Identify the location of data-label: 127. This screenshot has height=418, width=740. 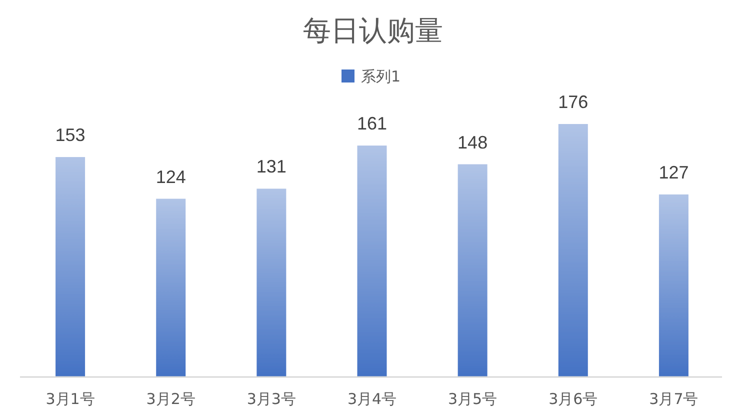
(673, 172).